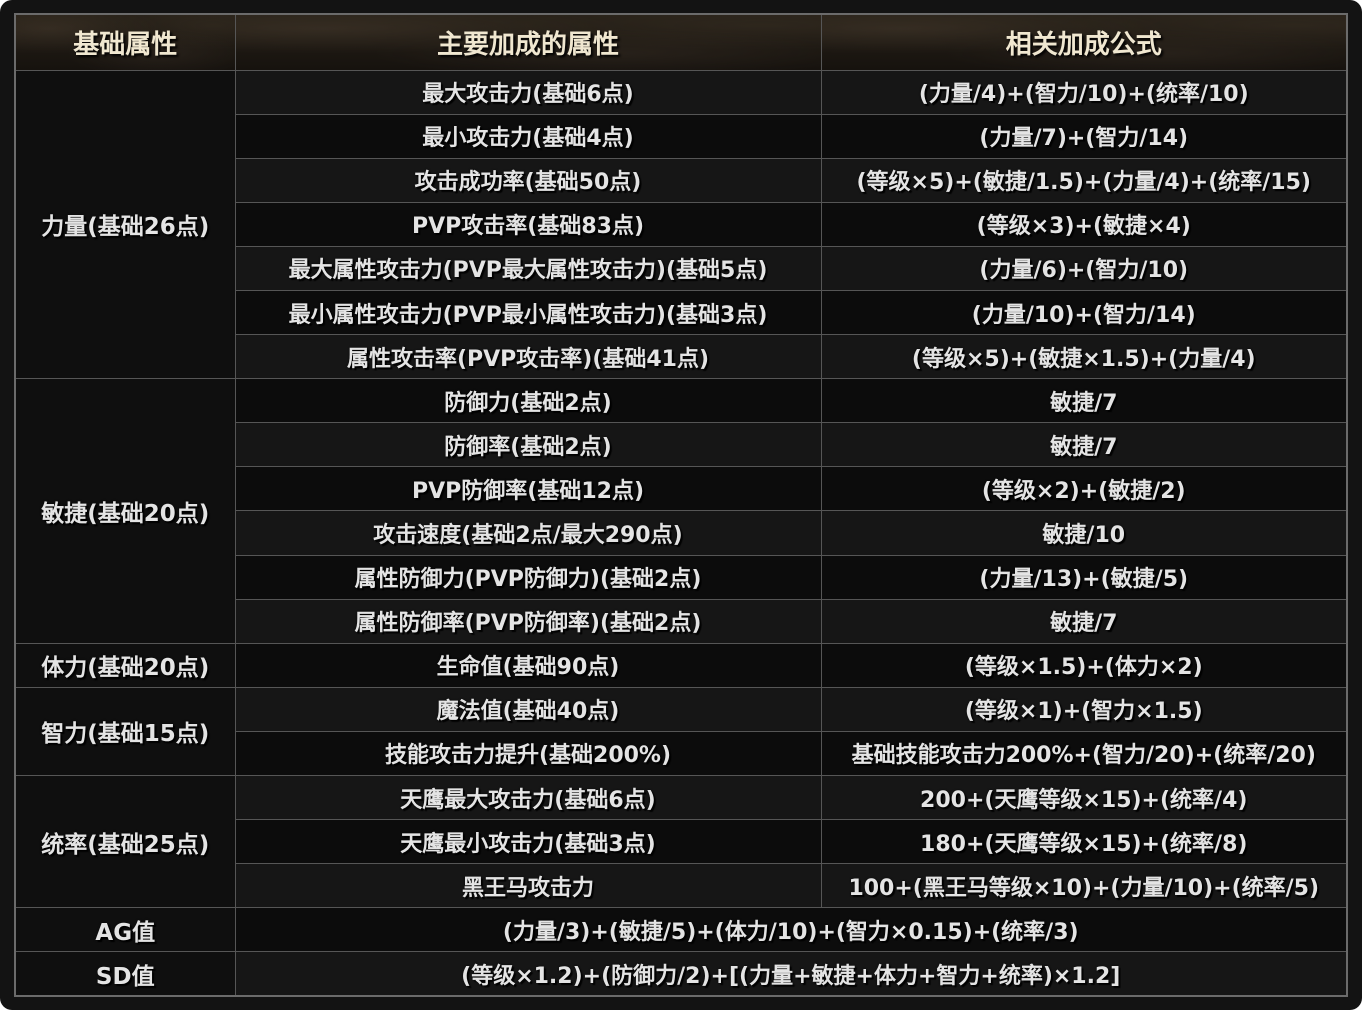  What do you see at coordinates (528, 42) in the screenshot?
I see `col-header-bonus-attribute: 主要加成的属性` at bounding box center [528, 42].